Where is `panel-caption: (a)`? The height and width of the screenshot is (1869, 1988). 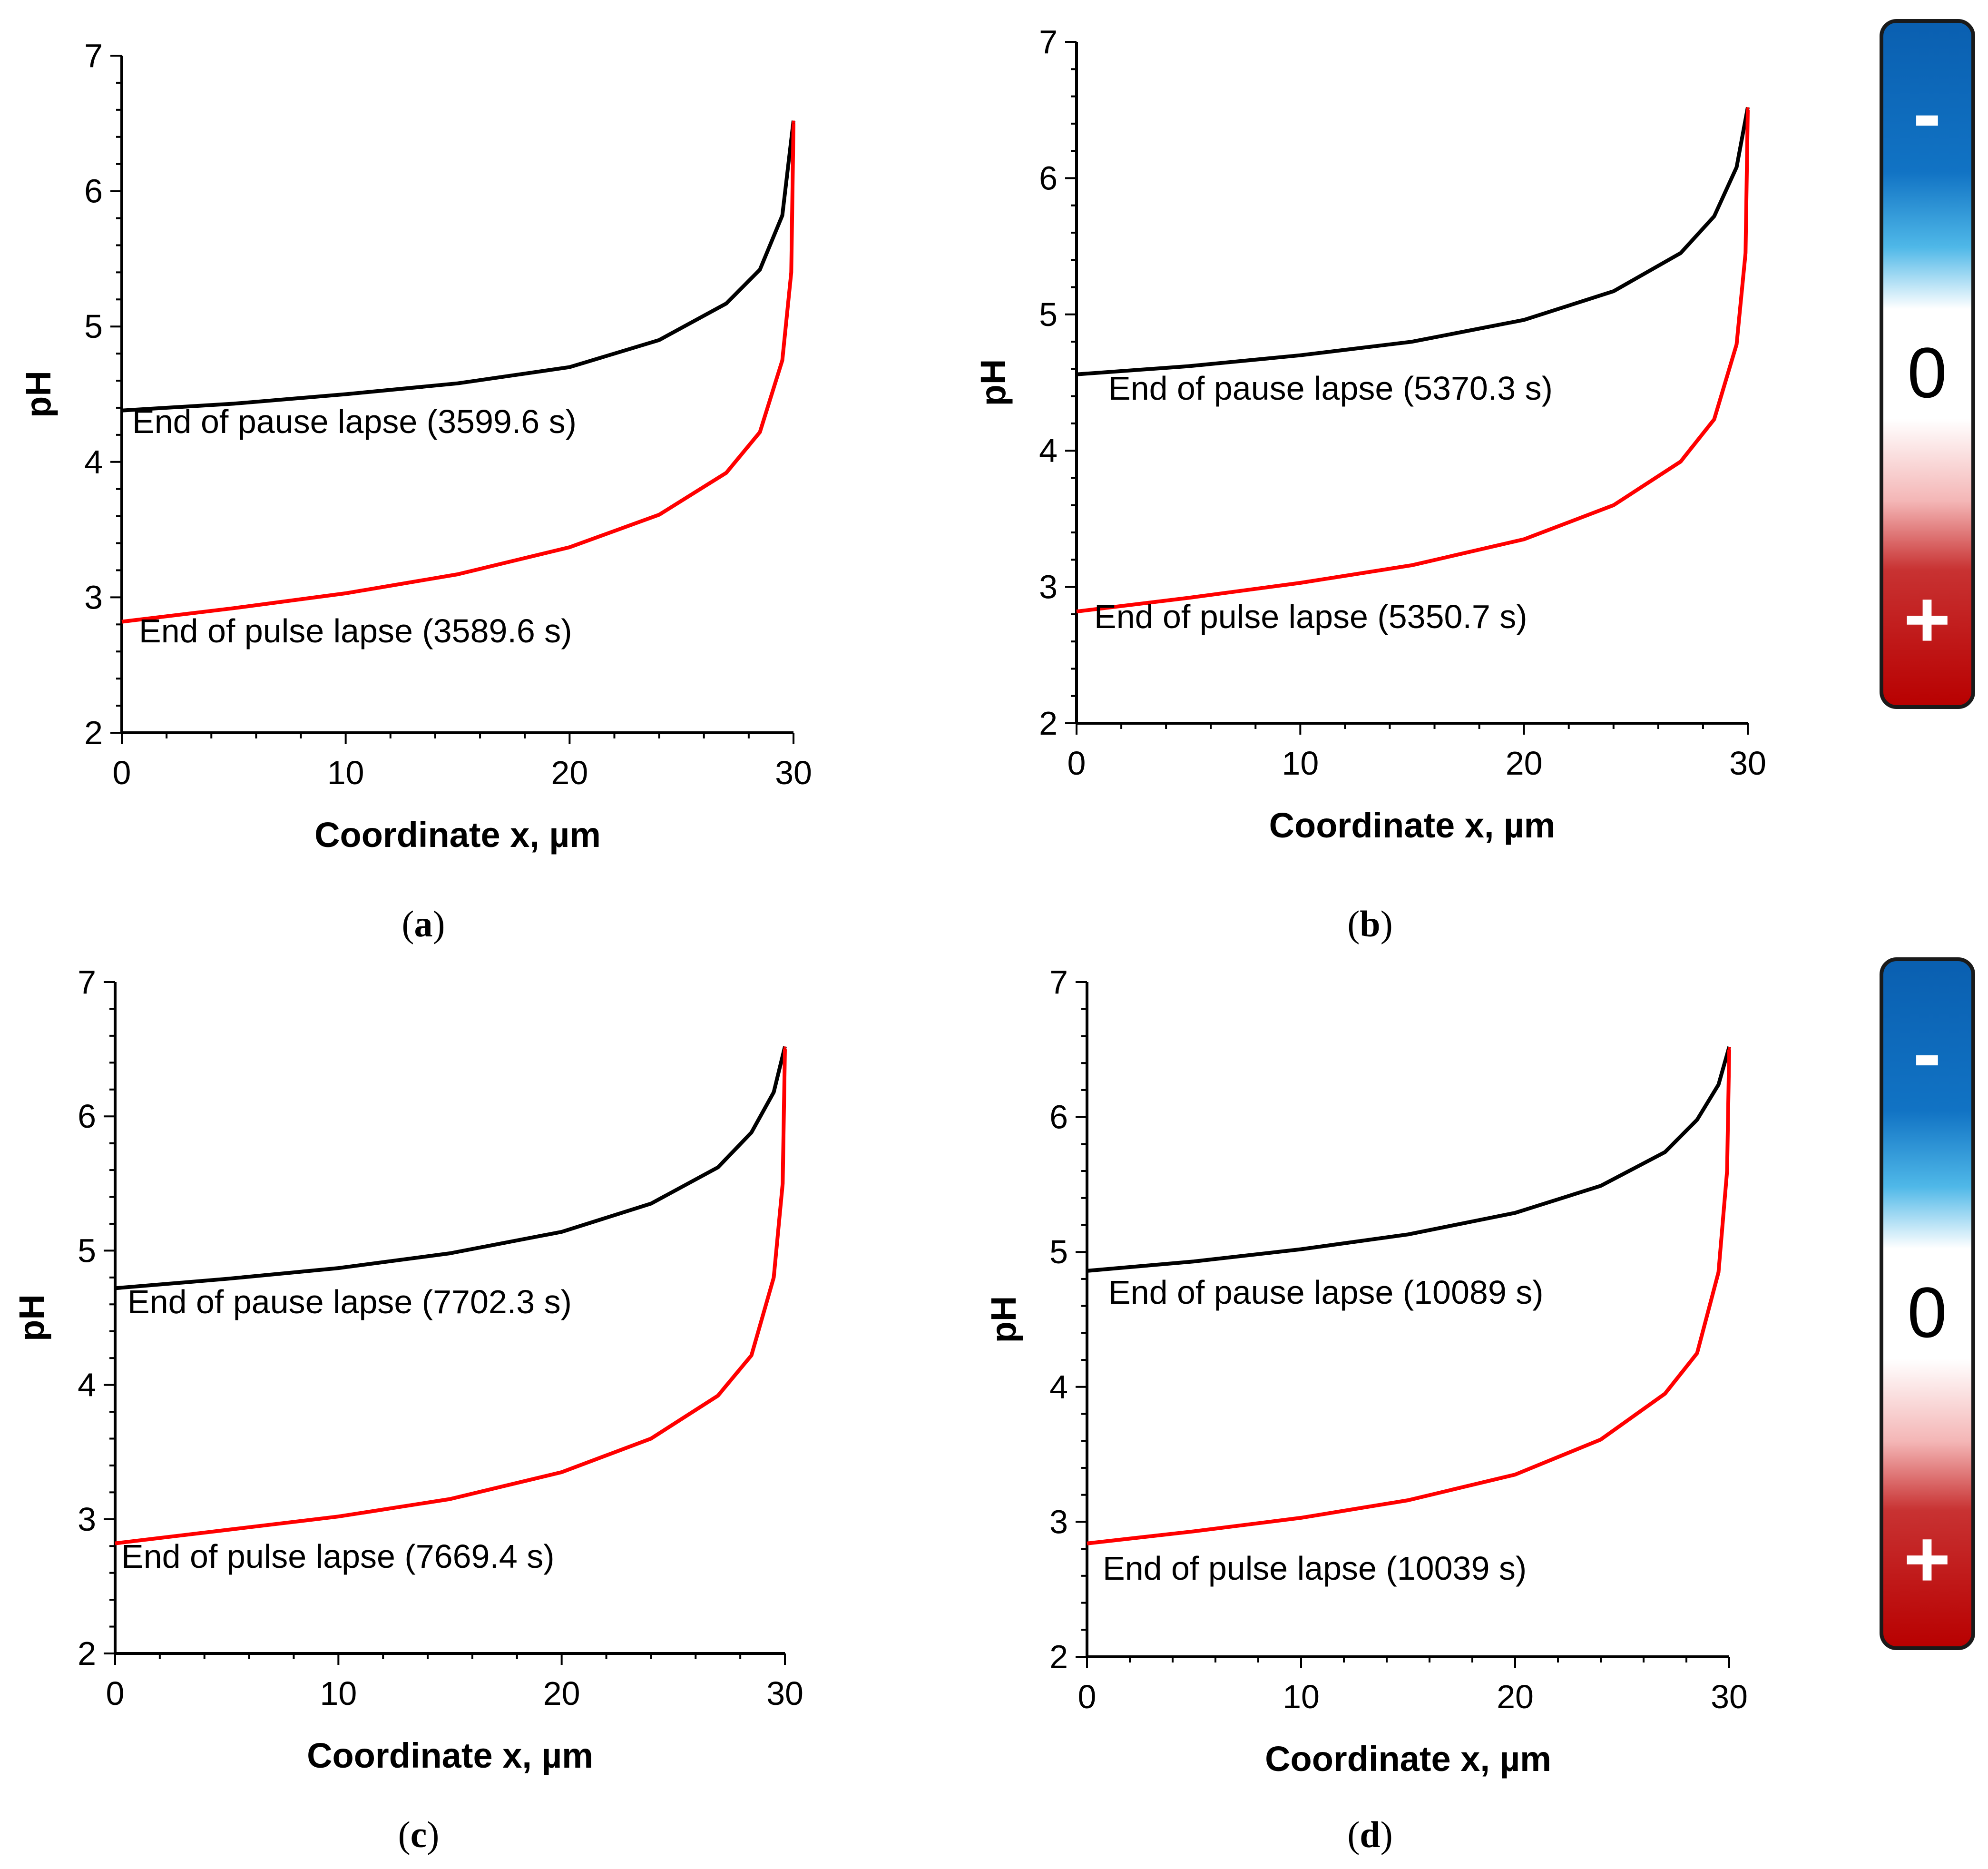
panel-caption: (a) is located at coordinates (424, 923).